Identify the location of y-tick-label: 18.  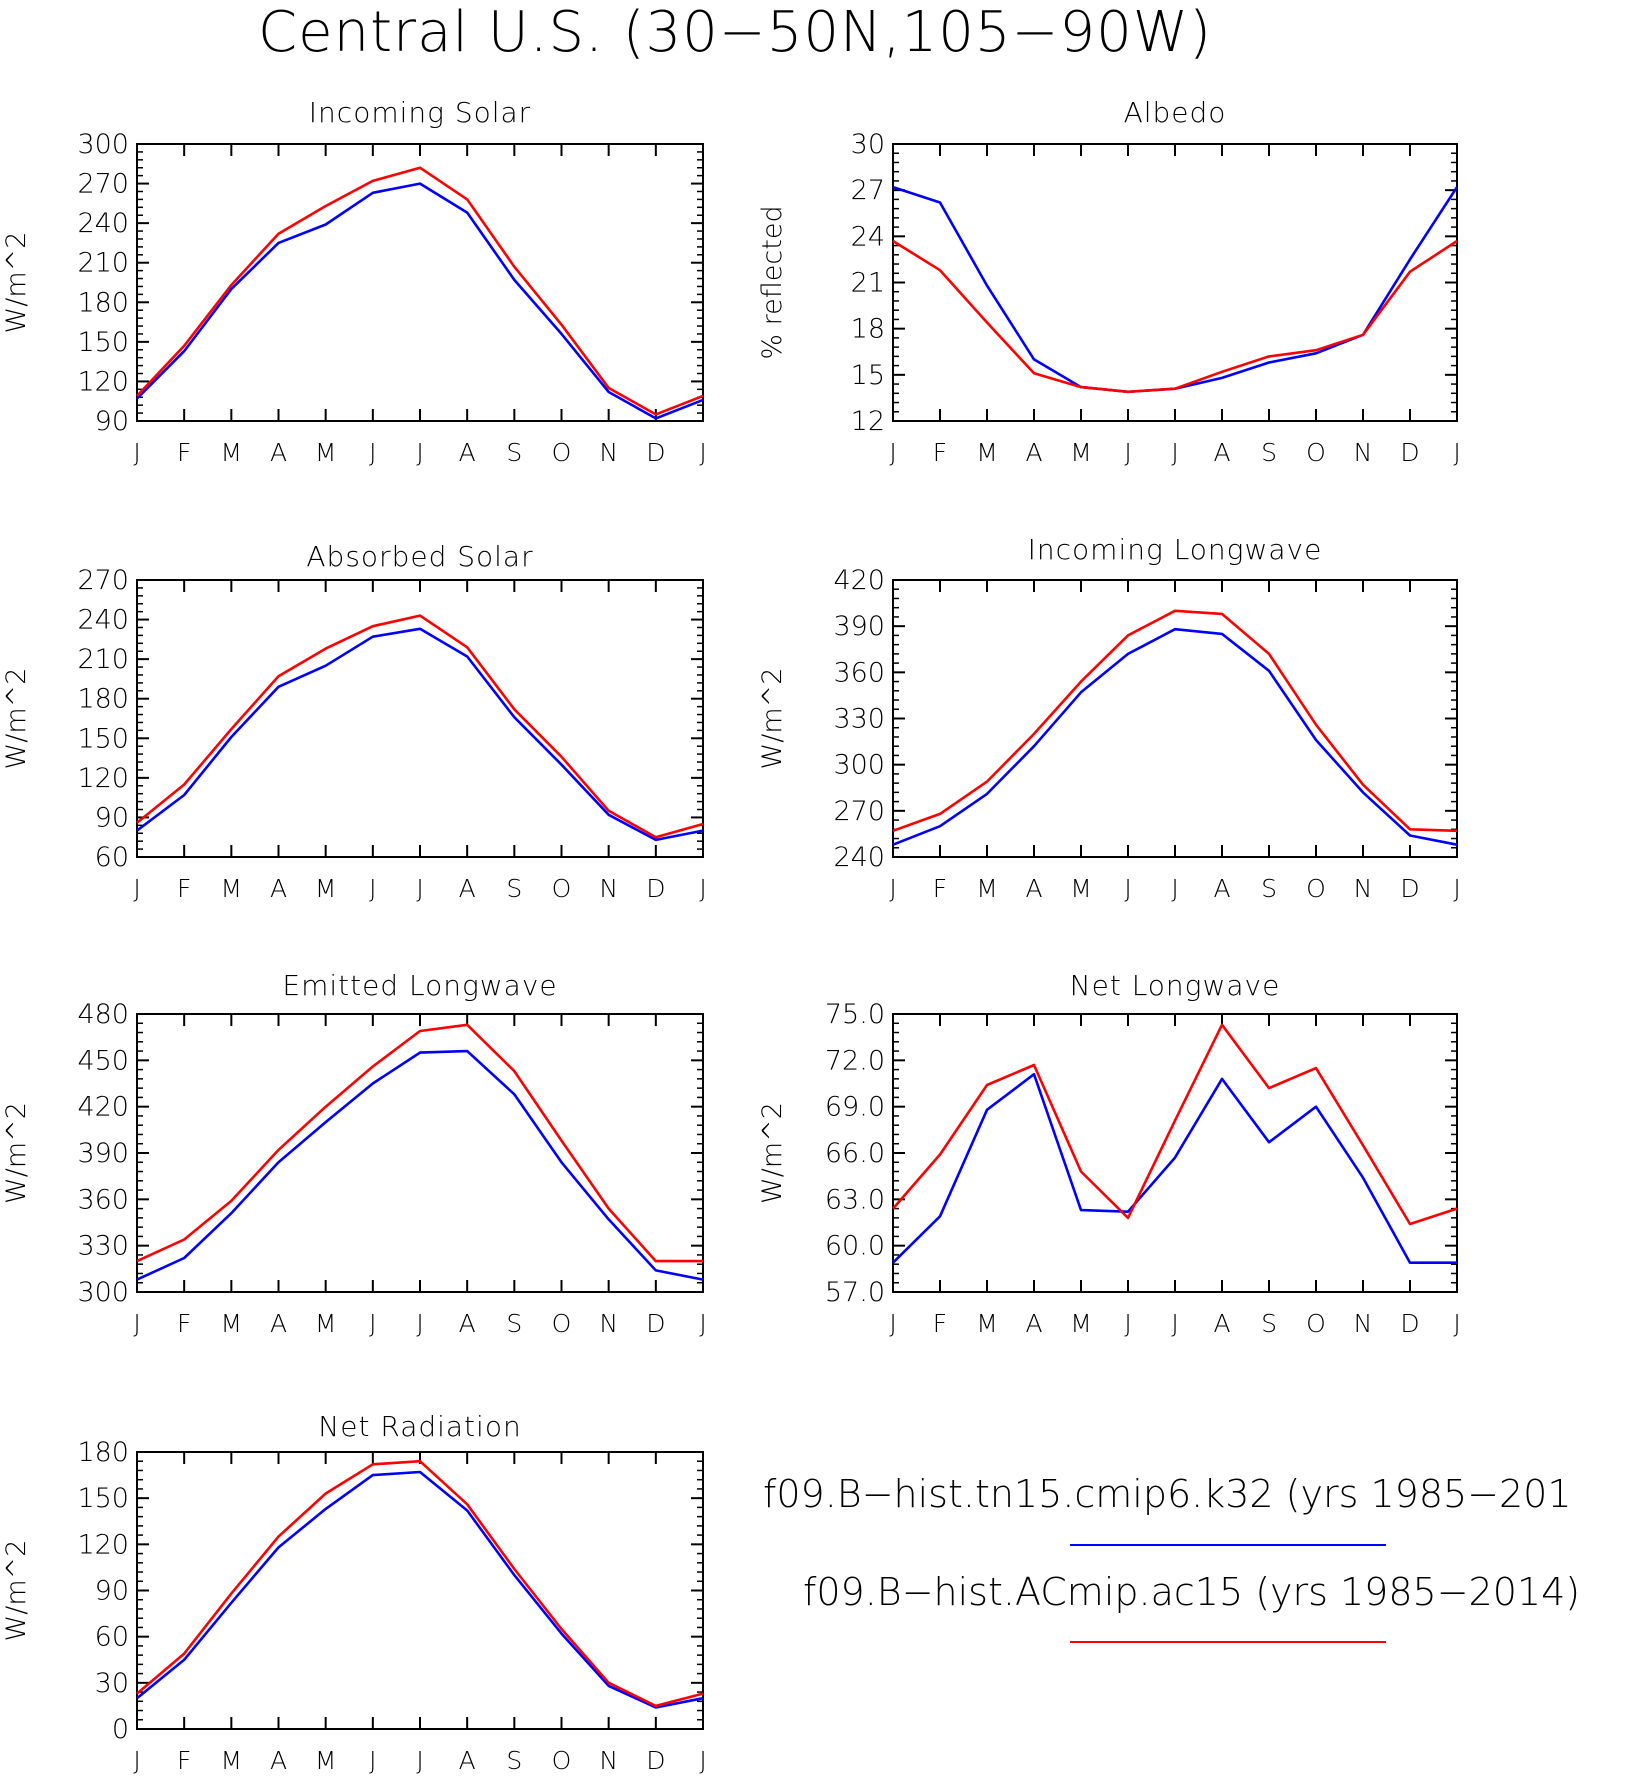
(868, 329).